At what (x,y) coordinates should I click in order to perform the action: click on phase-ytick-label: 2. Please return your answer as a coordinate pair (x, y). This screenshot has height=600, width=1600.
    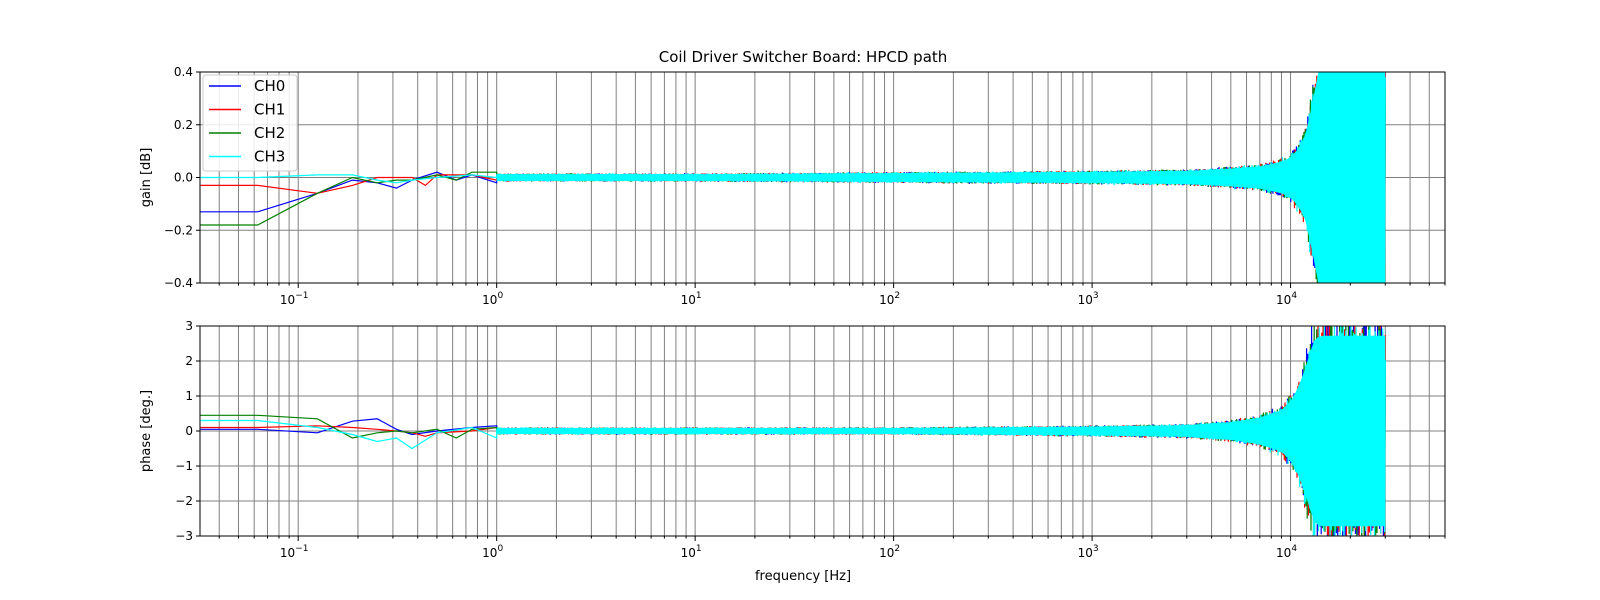
    Looking at the image, I should click on (189, 361).